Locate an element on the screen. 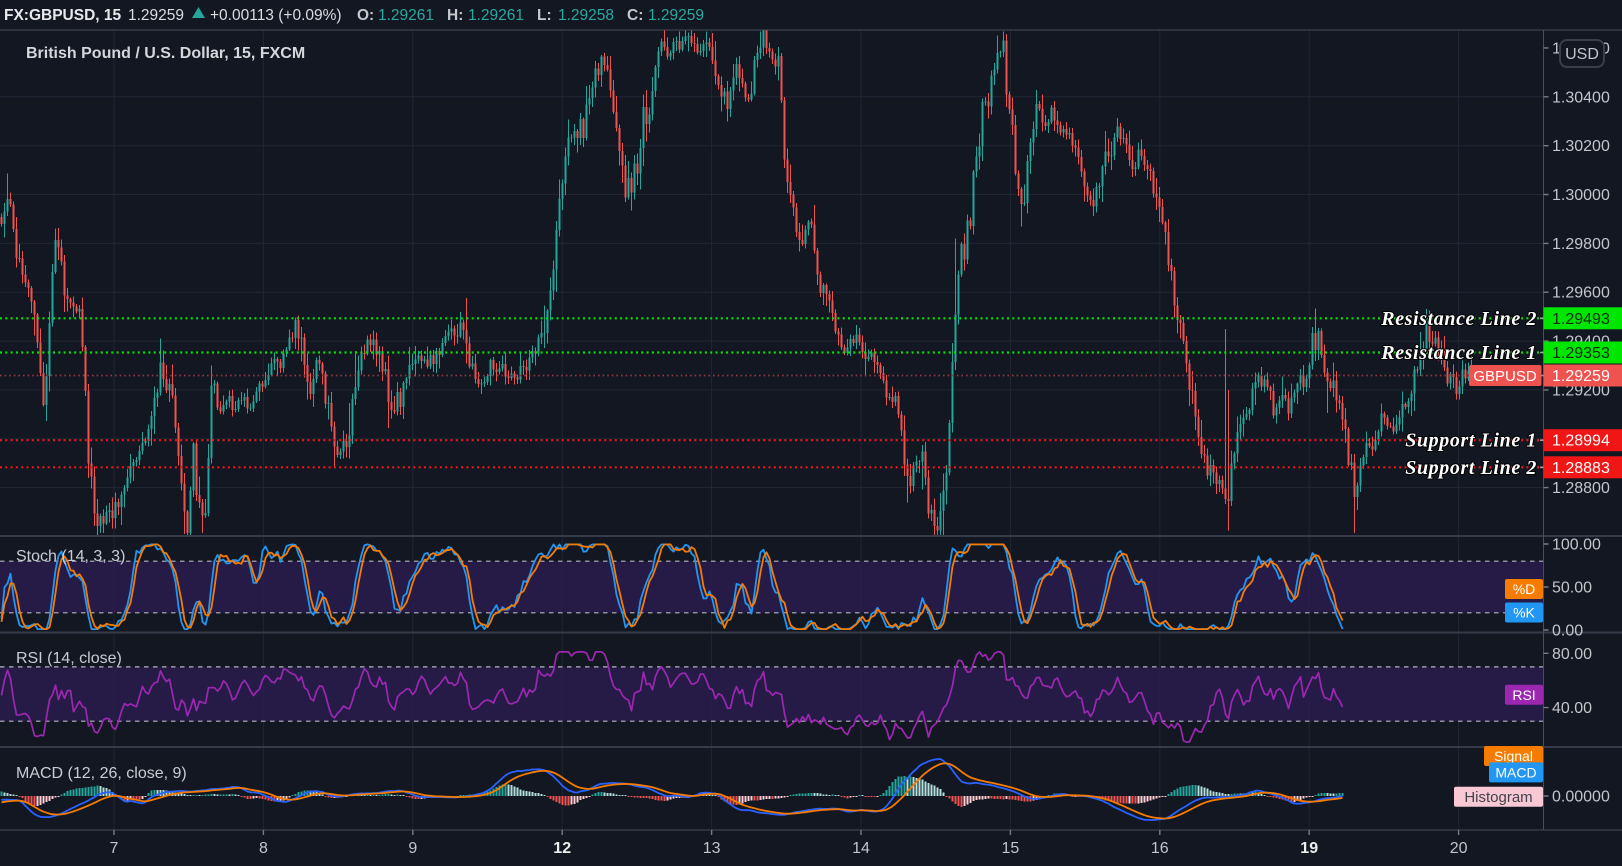 The image size is (1622, 866). svg-text:British Pound / U.S. Dollar, 1: British Pound / U.S. Dollar, 15, FXCM is located at coordinates (165, 53).